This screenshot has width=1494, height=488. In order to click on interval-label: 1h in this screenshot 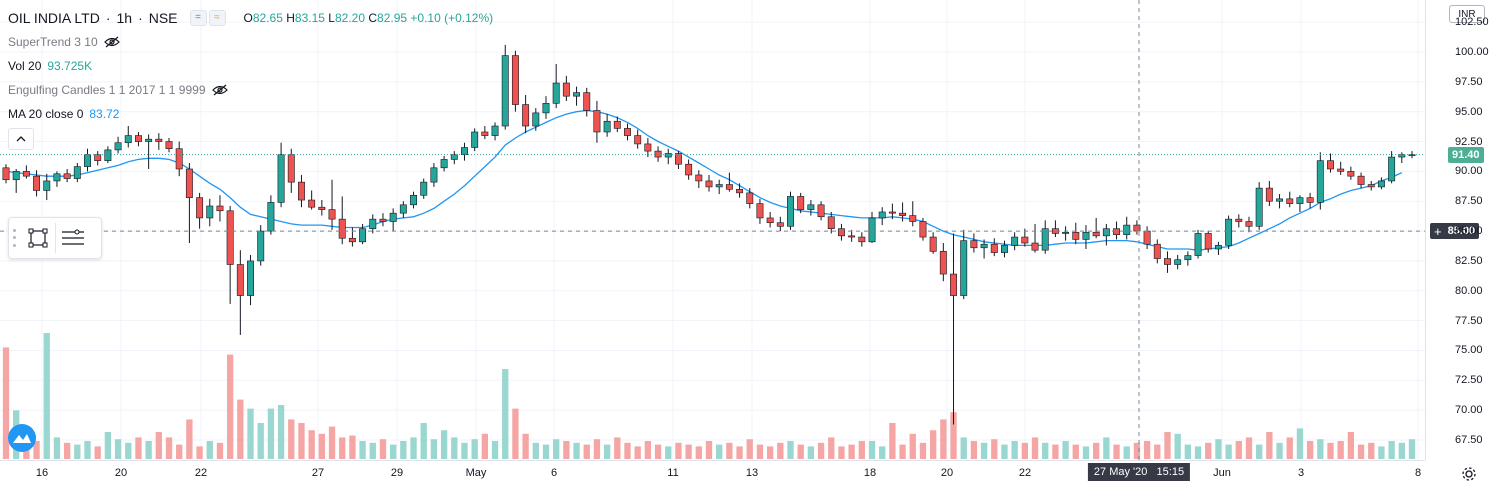, I will do `click(124, 18)`.